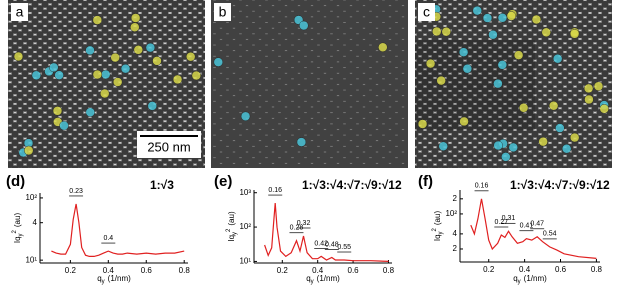  Describe the element at coordinates (527, 226) in the screenshot. I see `peak-label: 0.41` at that location.